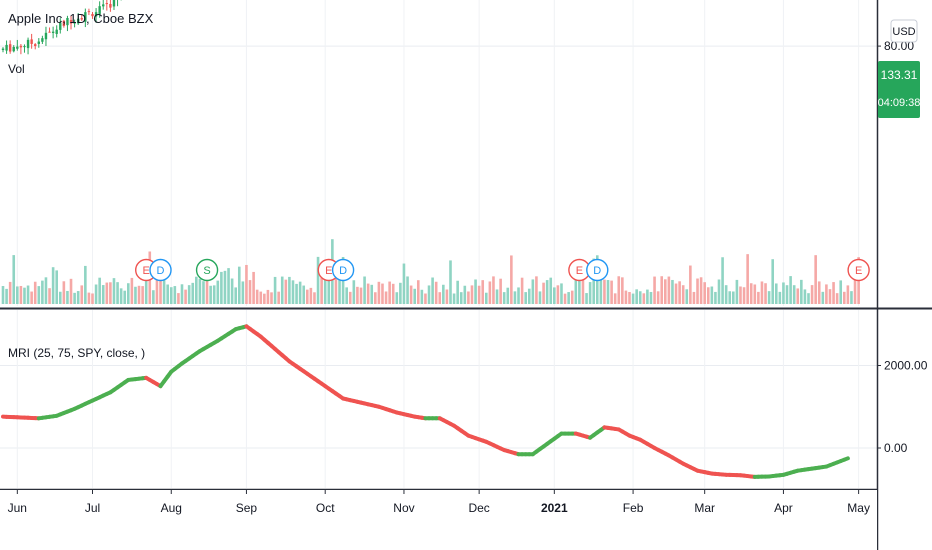 The width and height of the screenshot is (932, 550). I want to click on last-price-value: 133.31, so click(899, 75).